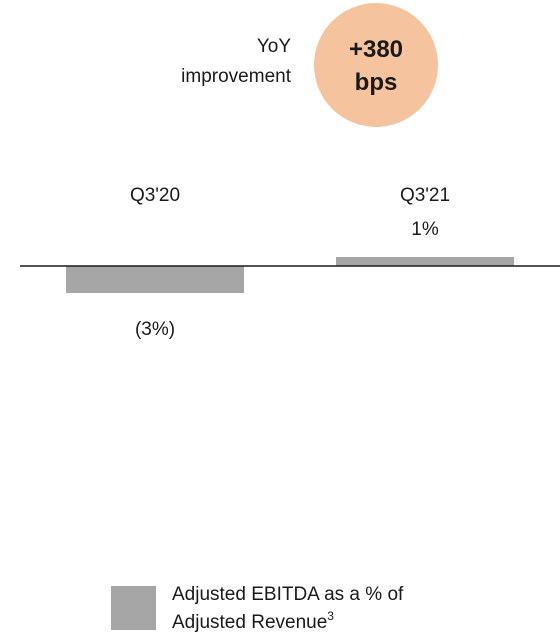 This screenshot has width=560, height=634. What do you see at coordinates (236, 76) in the screenshot?
I see `yoy-label-line-2: improvement` at bounding box center [236, 76].